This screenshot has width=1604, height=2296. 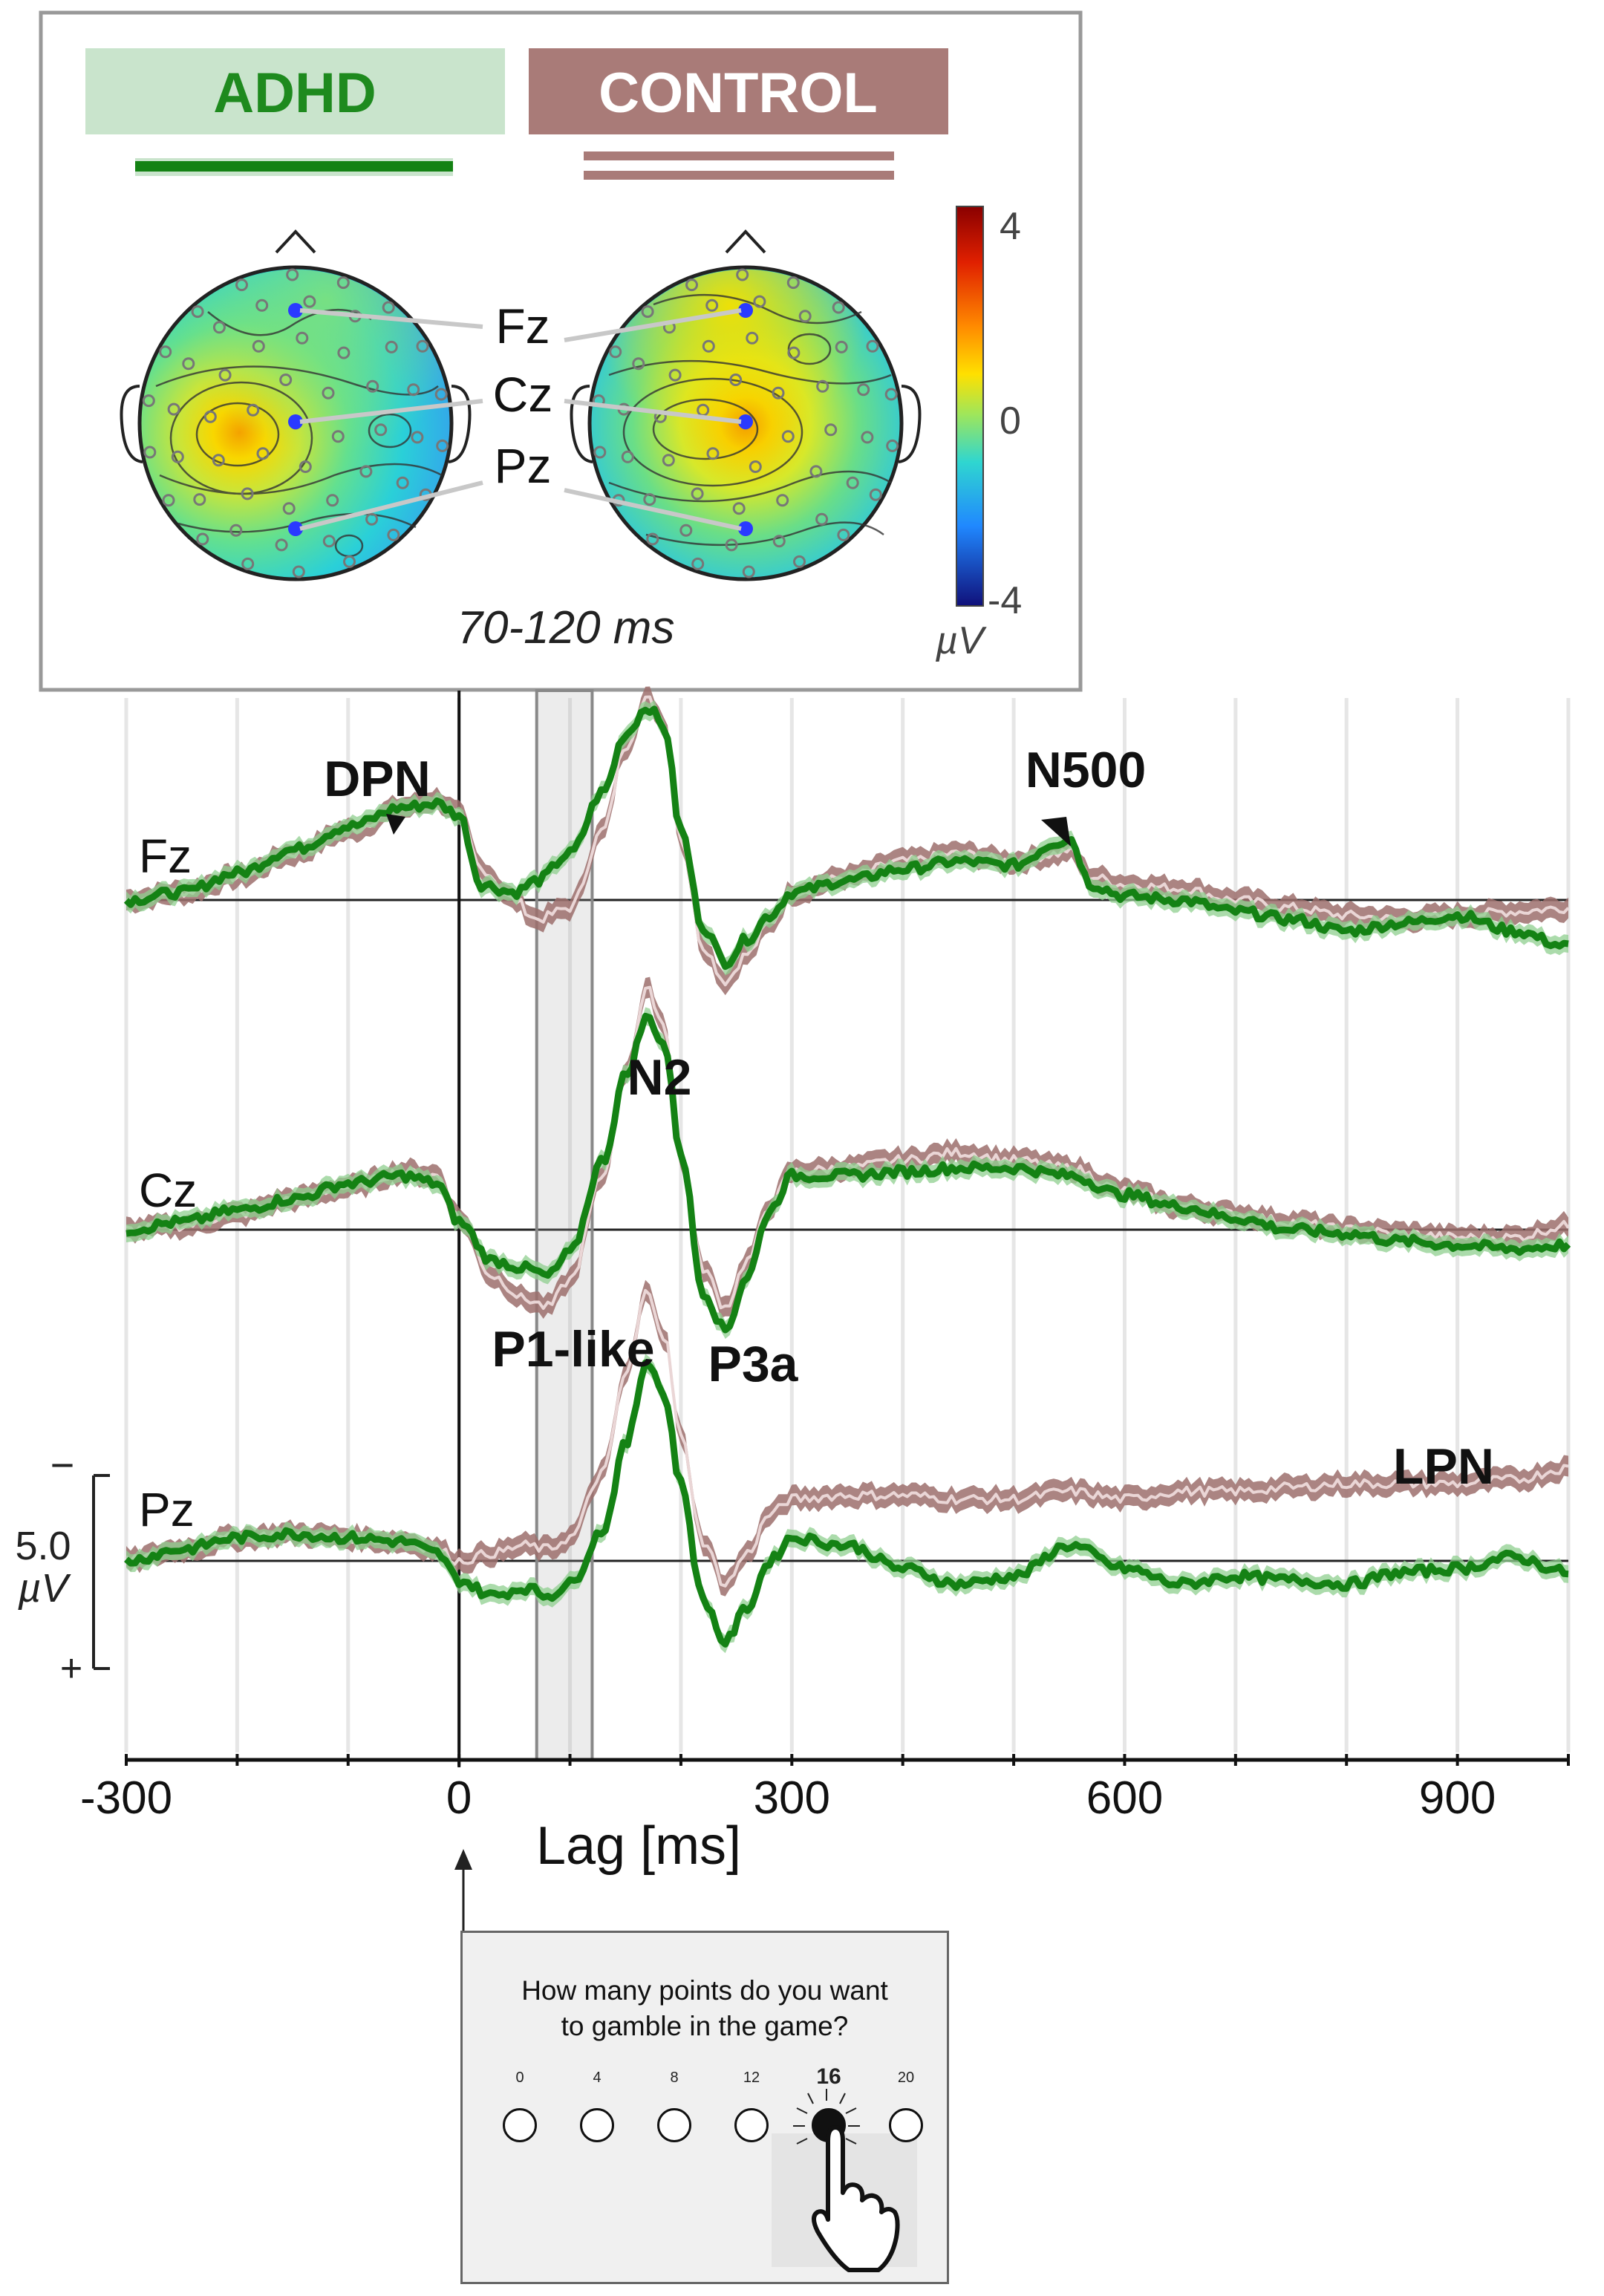 What do you see at coordinates (522, 465) in the screenshot?
I see `topo-label-pz: Pz` at bounding box center [522, 465].